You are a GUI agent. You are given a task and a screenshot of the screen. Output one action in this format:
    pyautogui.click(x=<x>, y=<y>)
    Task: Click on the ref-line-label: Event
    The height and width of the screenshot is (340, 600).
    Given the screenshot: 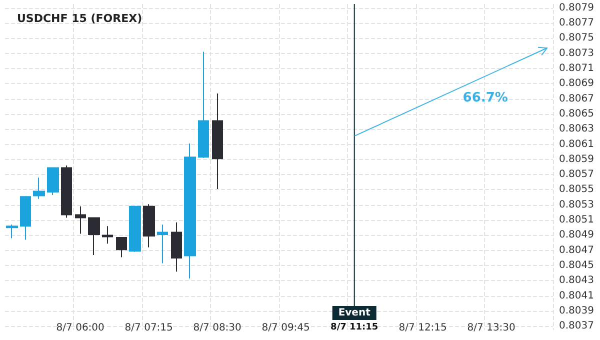 What is the action you would take?
    pyautogui.click(x=354, y=313)
    